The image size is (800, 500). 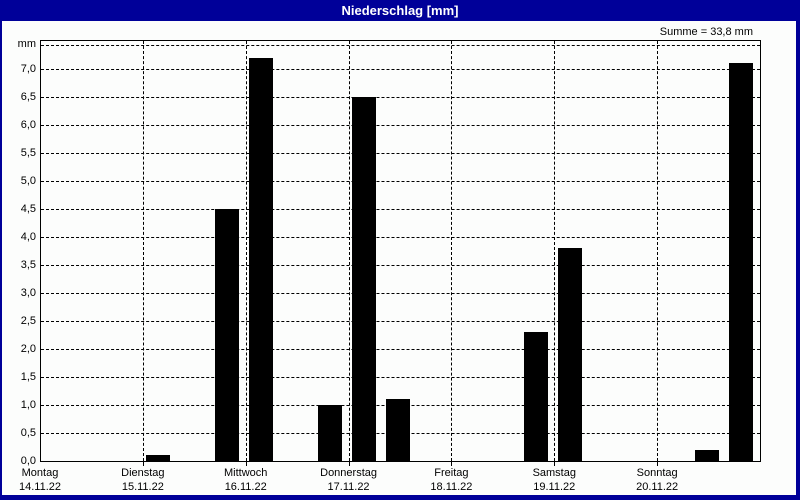 What do you see at coordinates (657, 487) in the screenshot?
I see `day-date: 20.11.22` at bounding box center [657, 487].